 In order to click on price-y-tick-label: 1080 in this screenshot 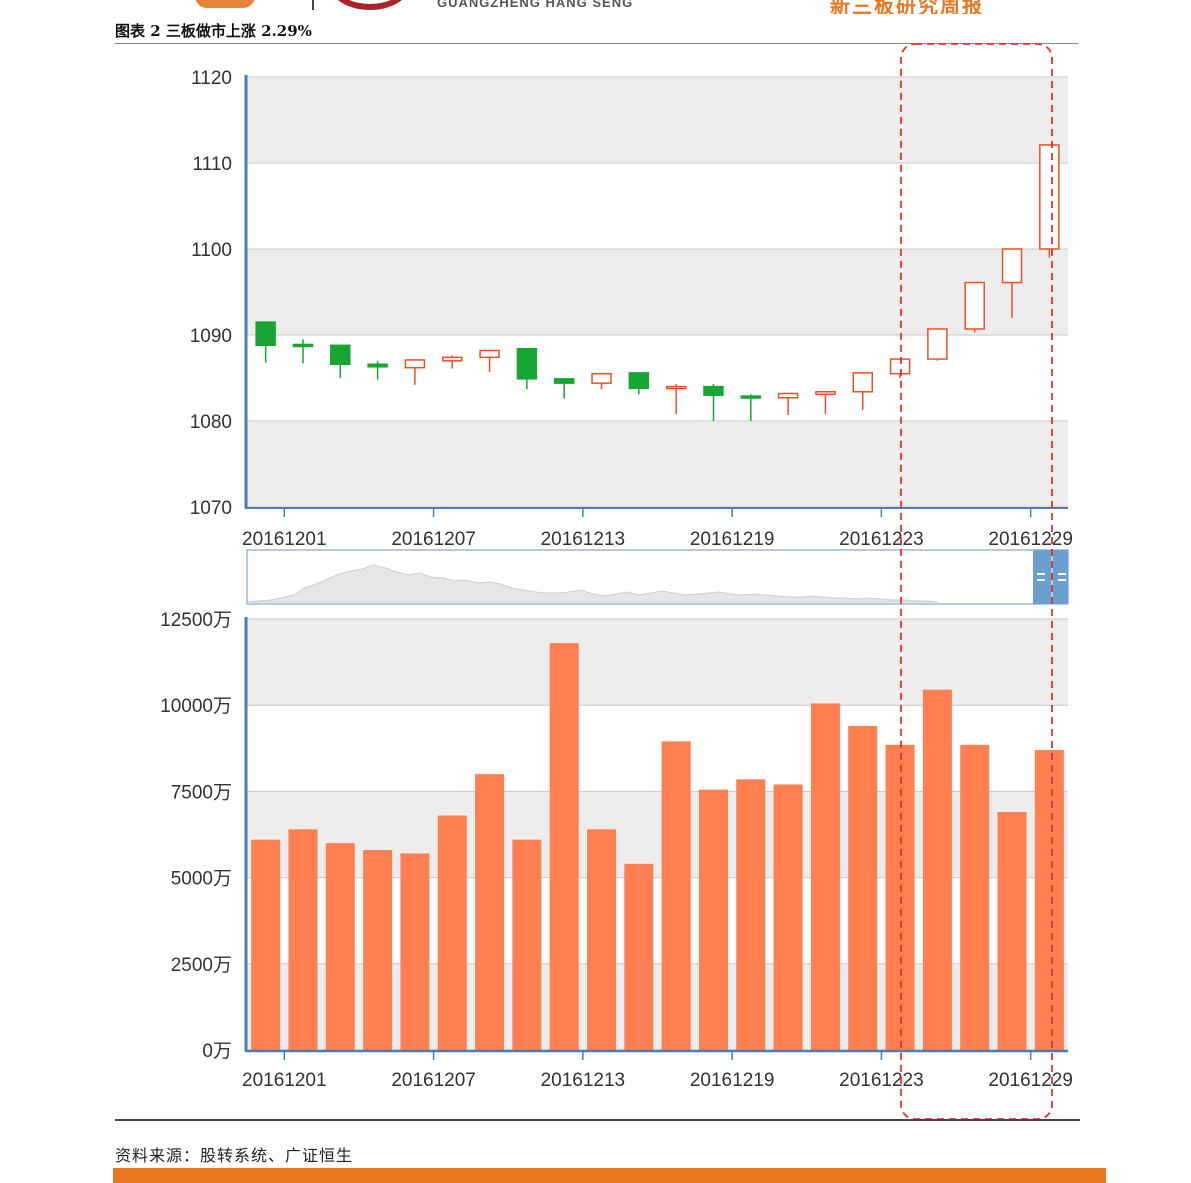, I will do `click(211, 422)`.